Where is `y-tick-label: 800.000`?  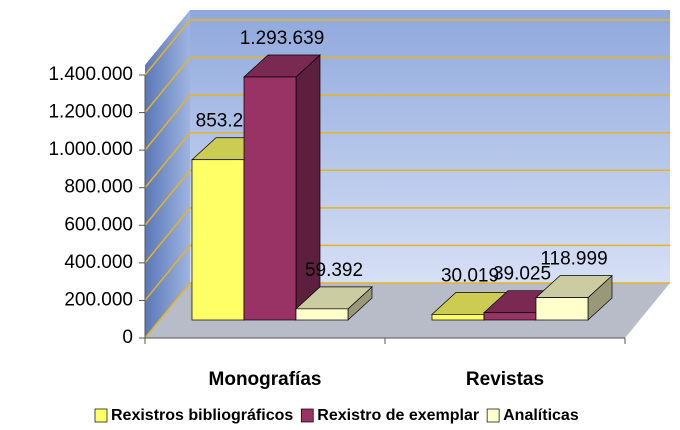 y-tick-label: 800.000 is located at coordinates (98, 187).